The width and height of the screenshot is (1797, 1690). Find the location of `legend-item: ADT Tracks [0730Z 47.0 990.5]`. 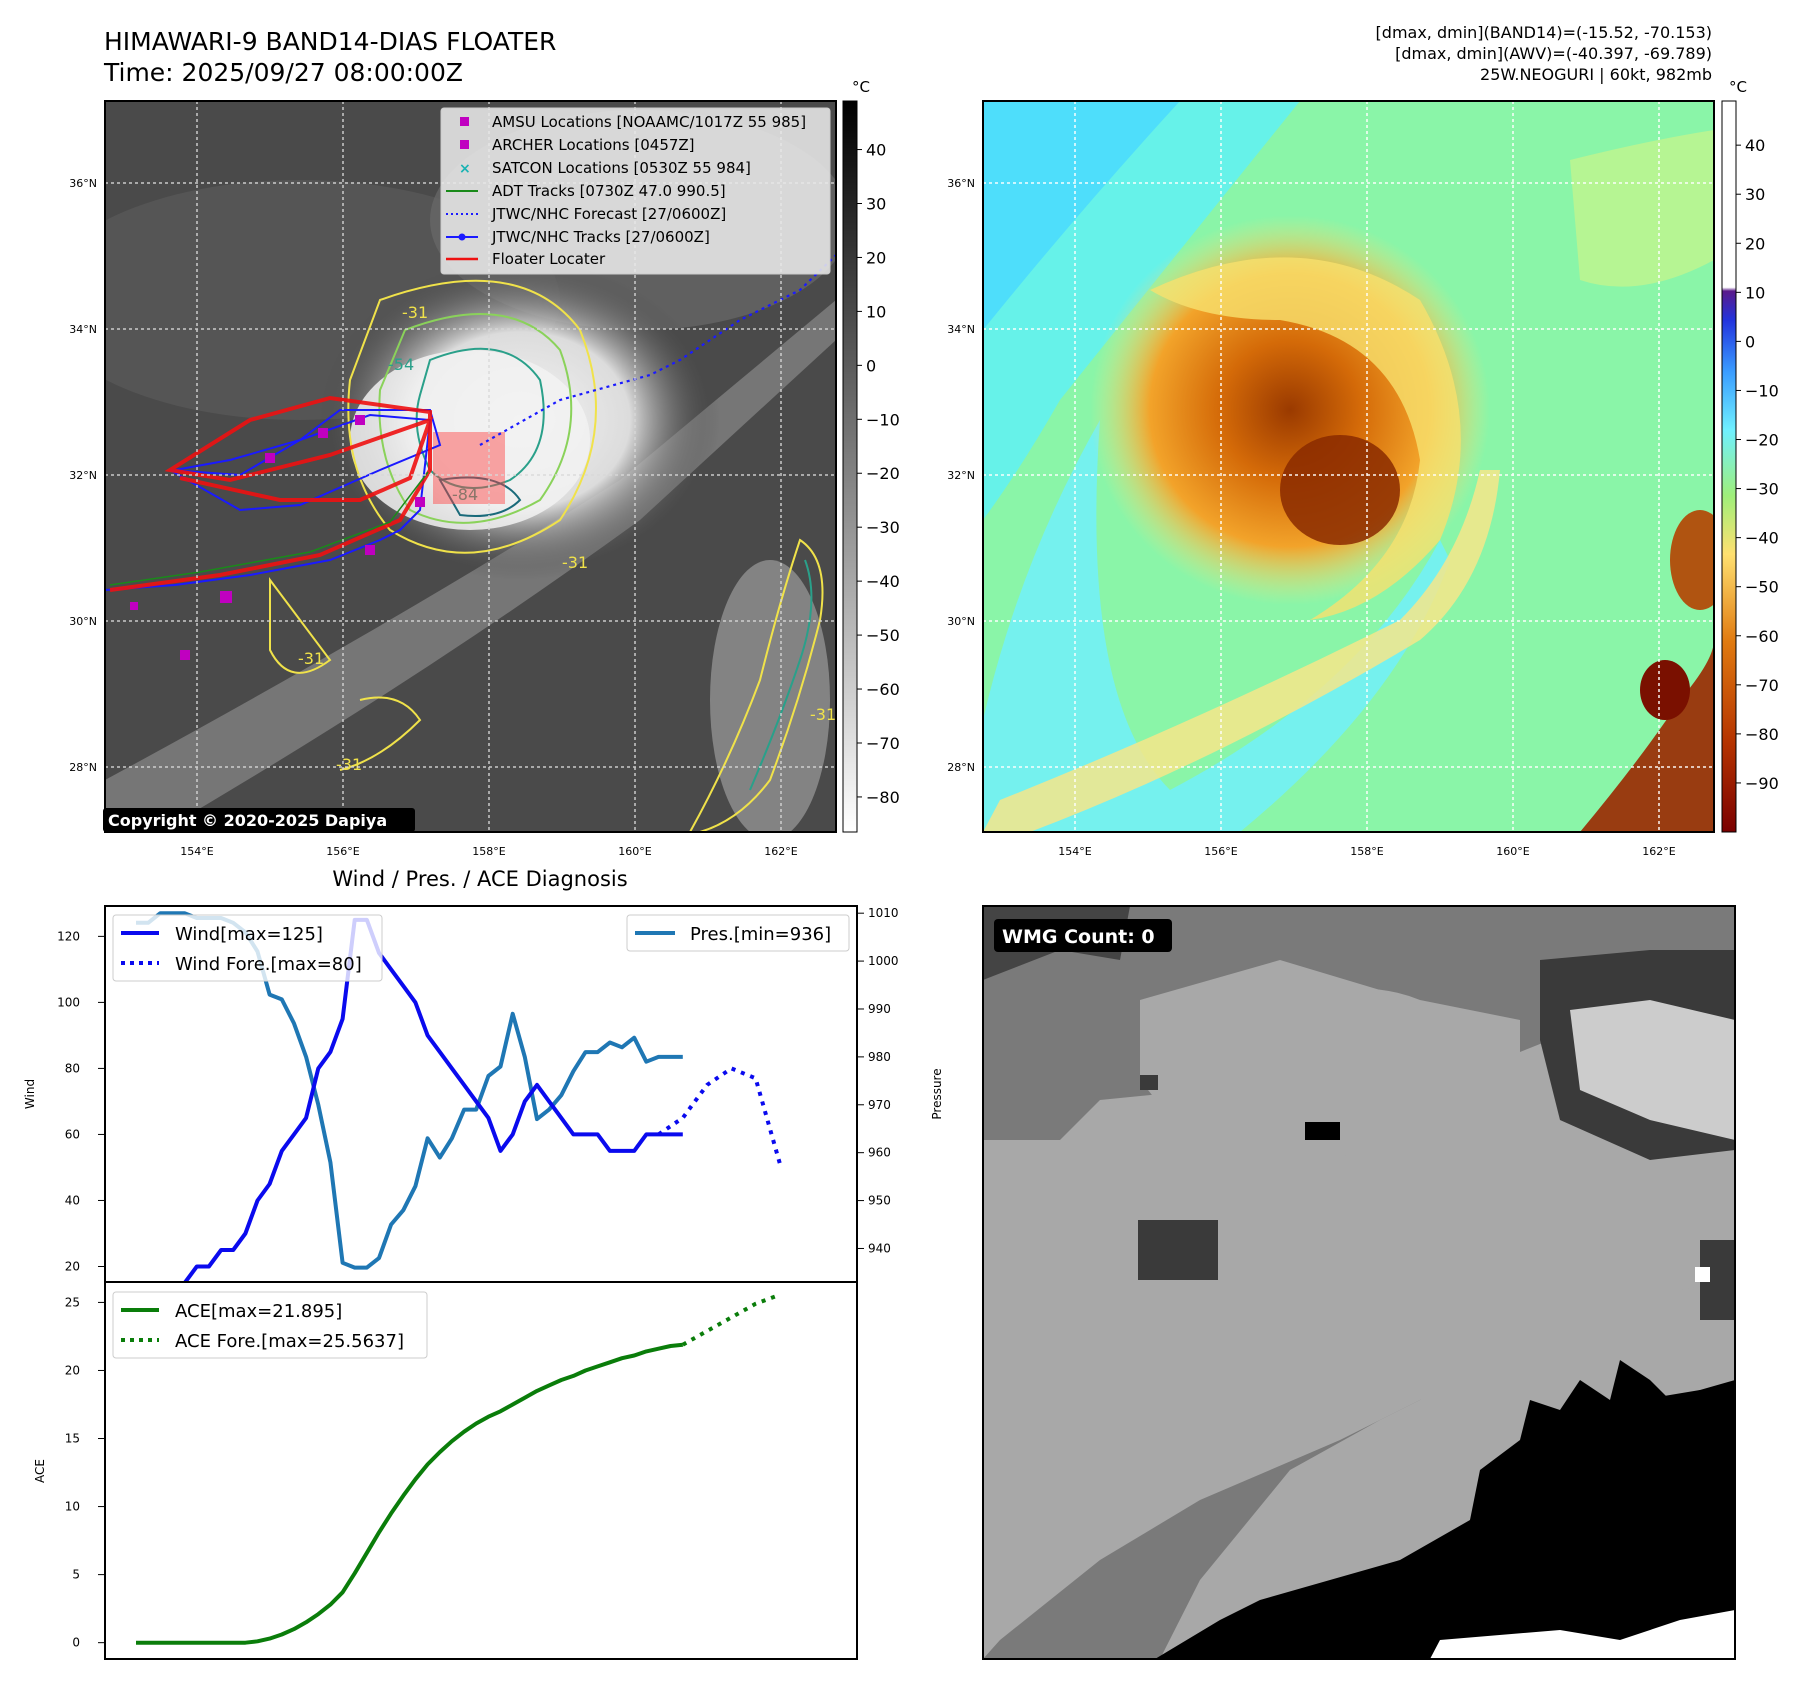

legend-item: ADT Tracks [0730Z 47.0 990.5] is located at coordinates (586, 191).